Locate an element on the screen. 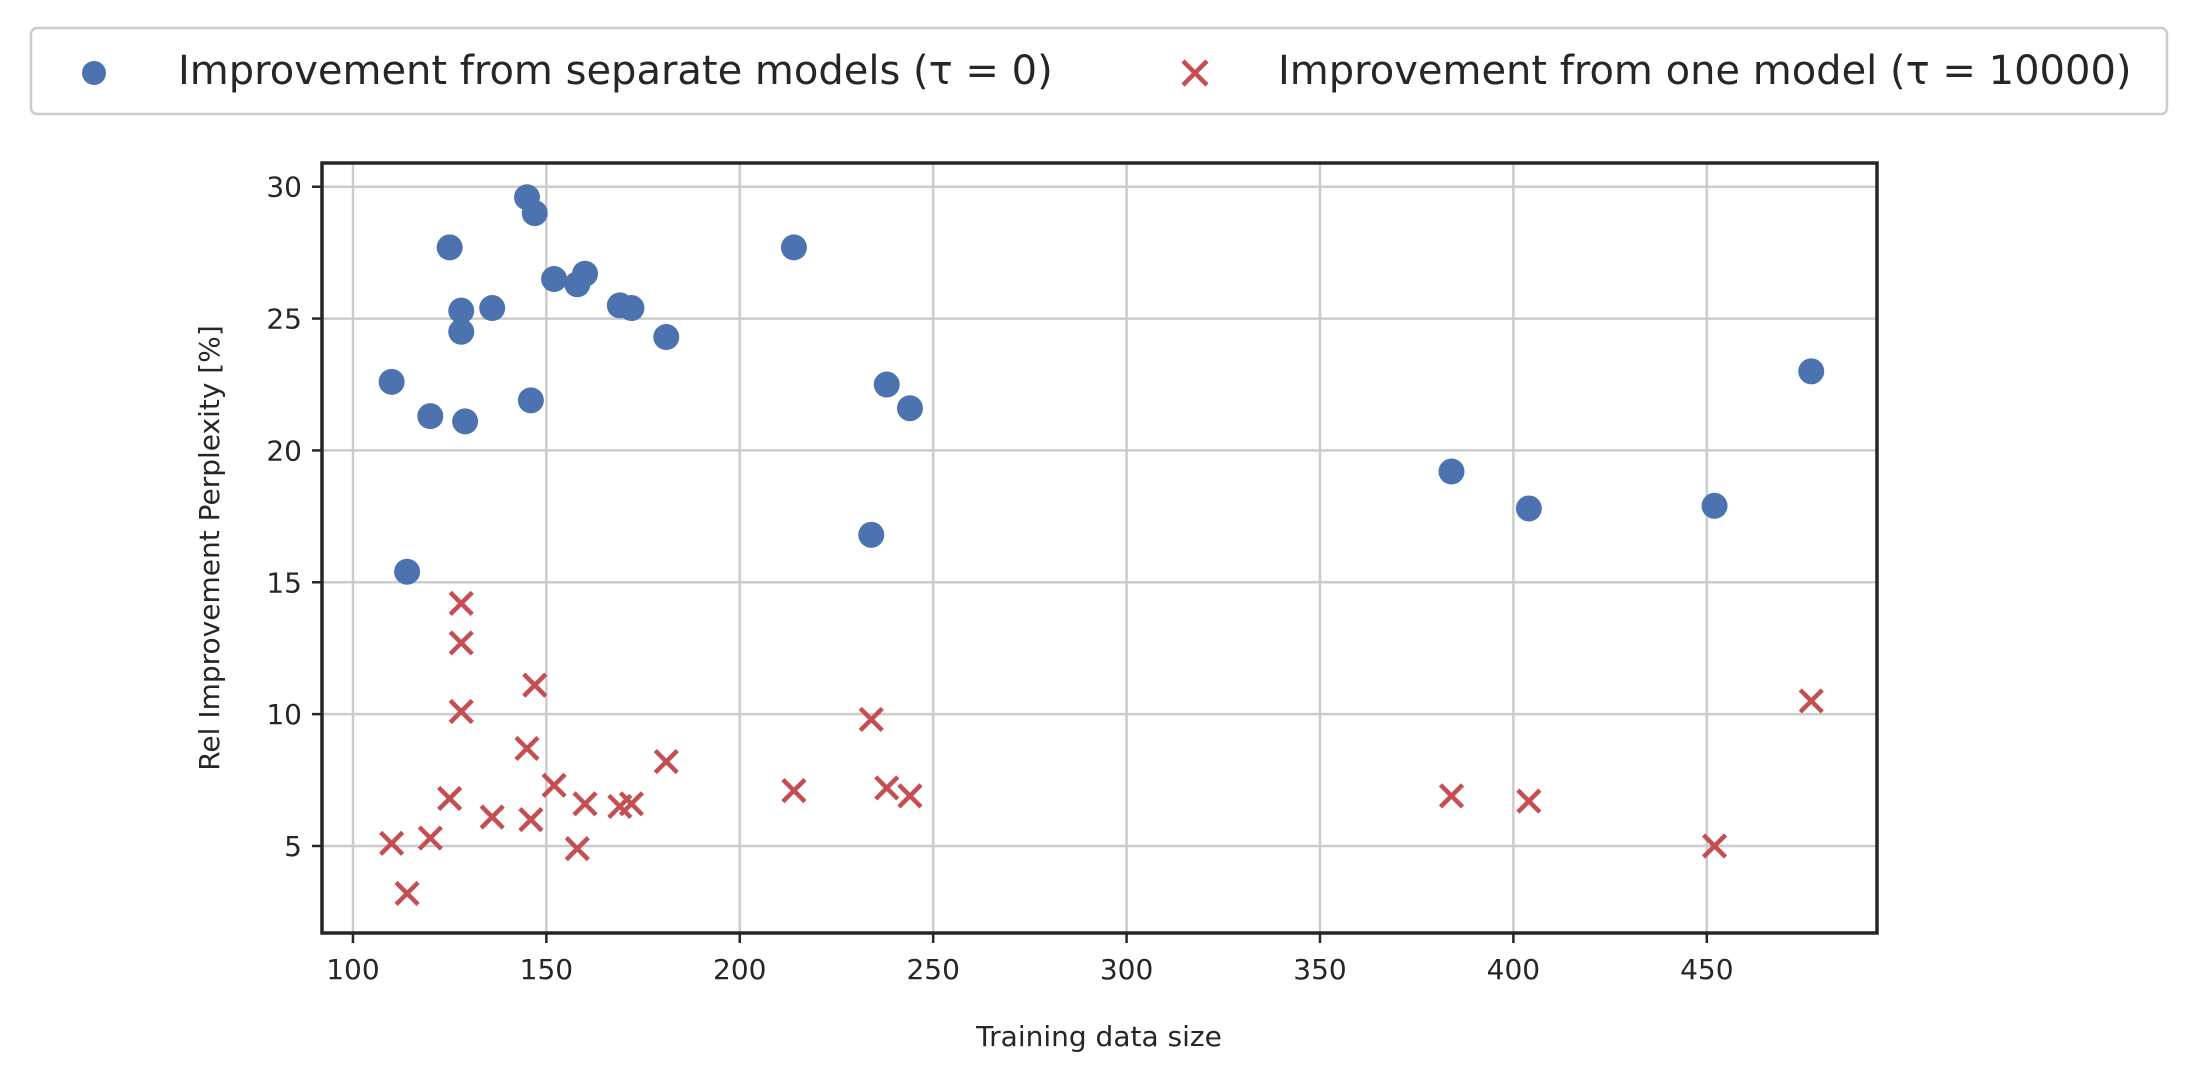  x-tick-label: 300 is located at coordinates (1126, 969).